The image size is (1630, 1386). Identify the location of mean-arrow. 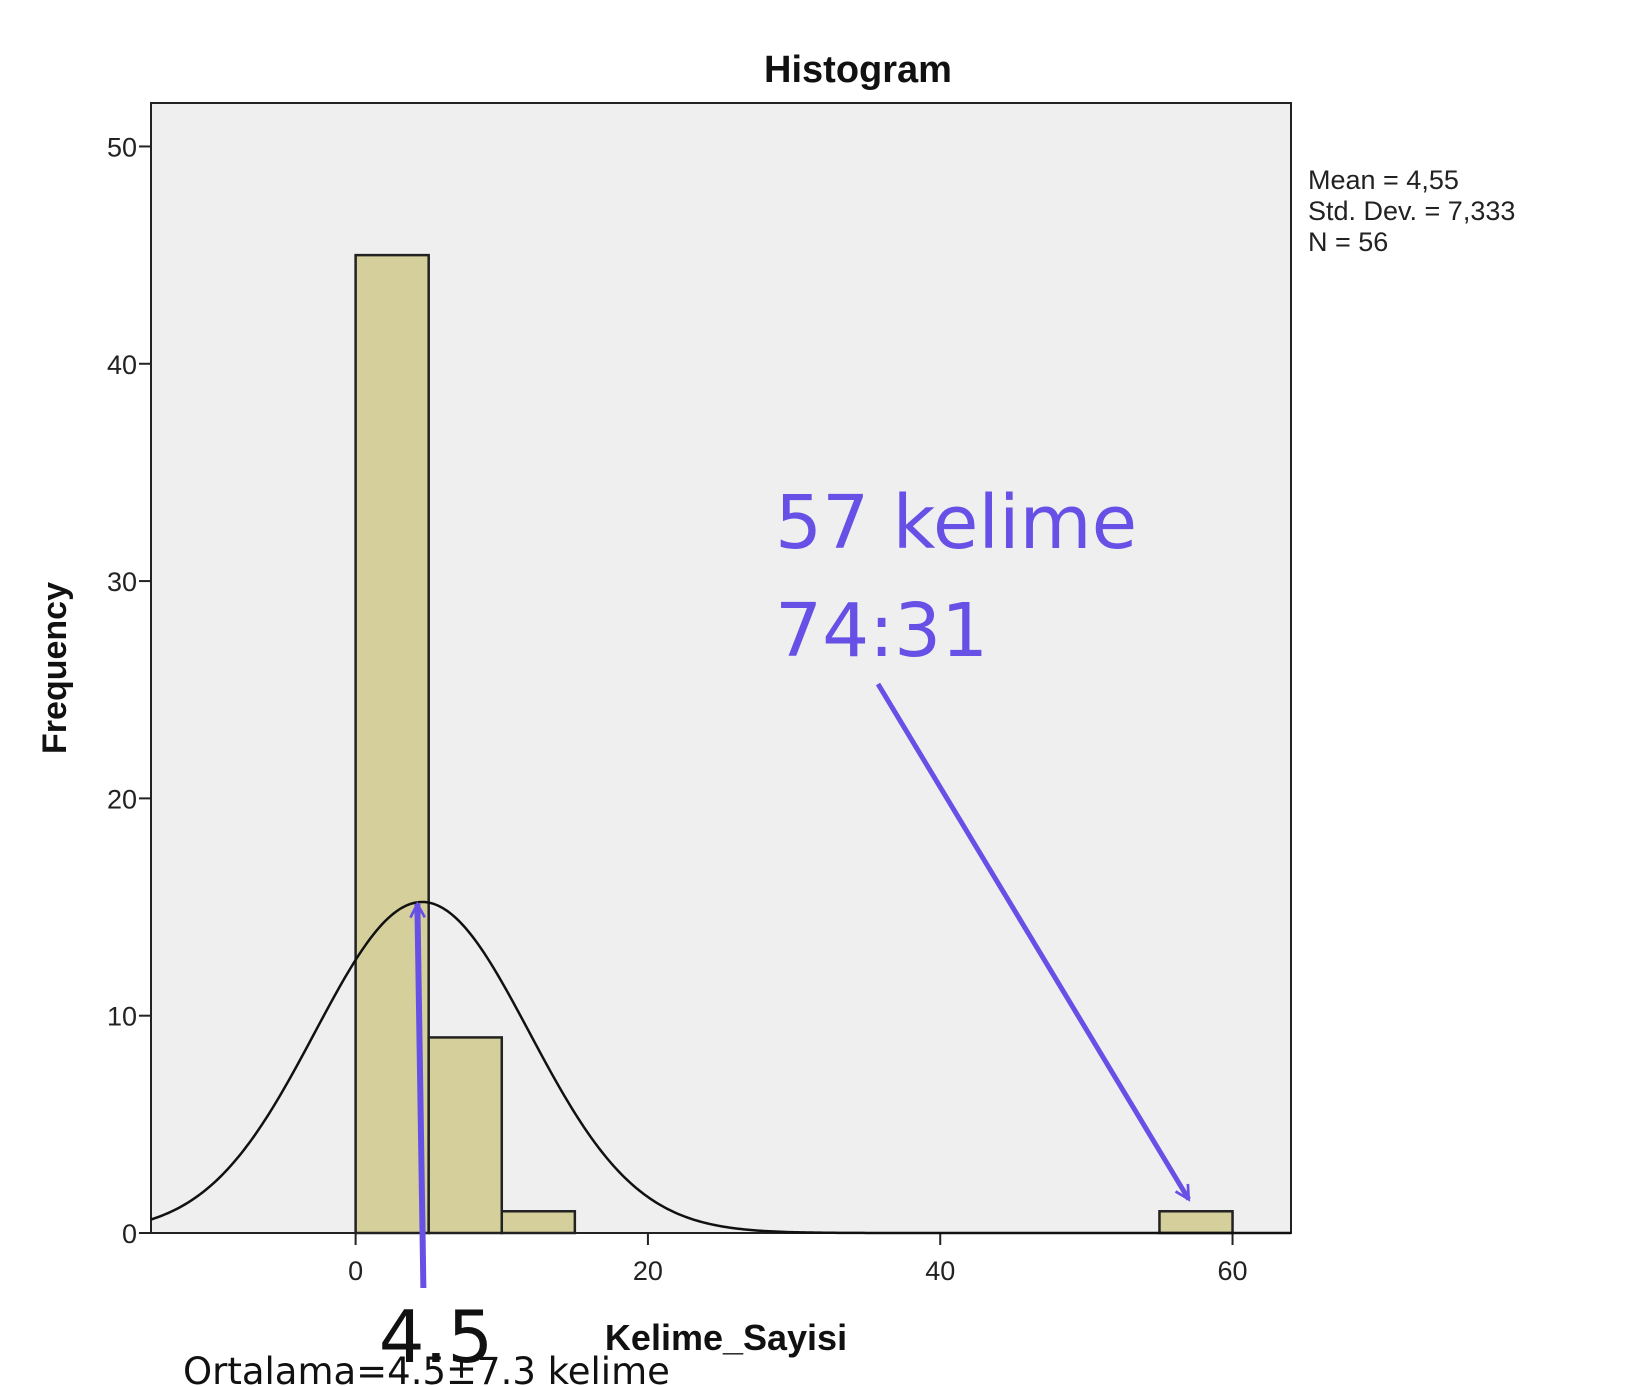
(422, 1096).